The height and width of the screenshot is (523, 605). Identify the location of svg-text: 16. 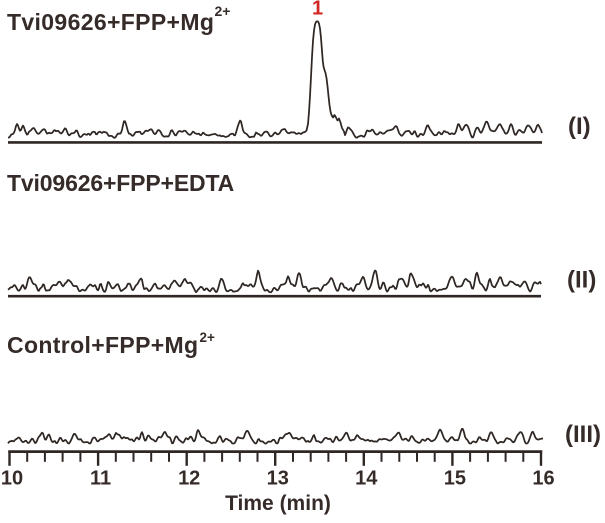
(543, 479).